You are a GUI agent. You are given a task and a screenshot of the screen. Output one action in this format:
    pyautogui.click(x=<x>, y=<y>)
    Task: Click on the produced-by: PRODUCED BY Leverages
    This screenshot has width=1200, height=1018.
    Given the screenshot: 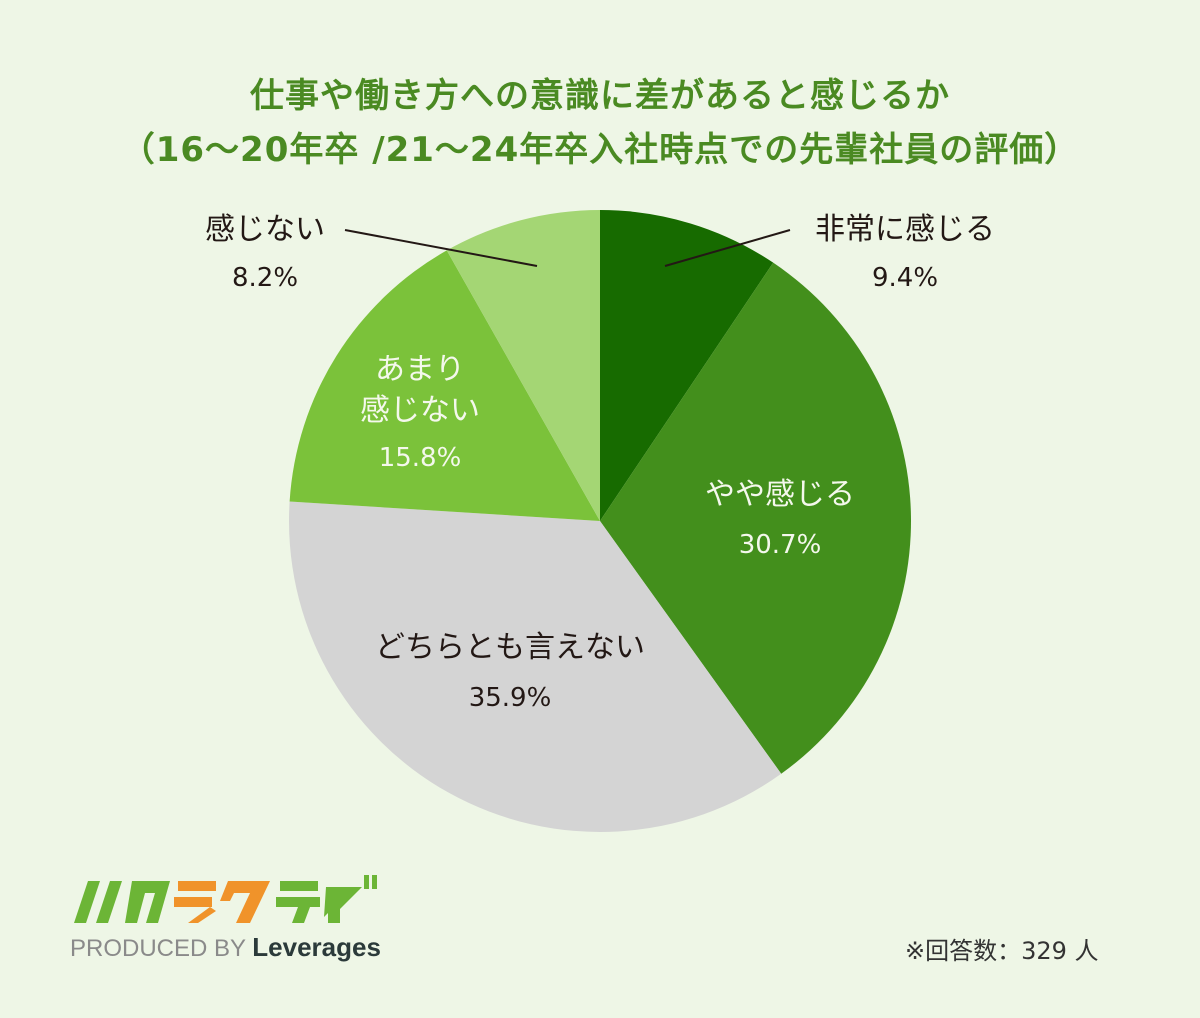 What is the action you would take?
    pyautogui.click(x=225, y=947)
    